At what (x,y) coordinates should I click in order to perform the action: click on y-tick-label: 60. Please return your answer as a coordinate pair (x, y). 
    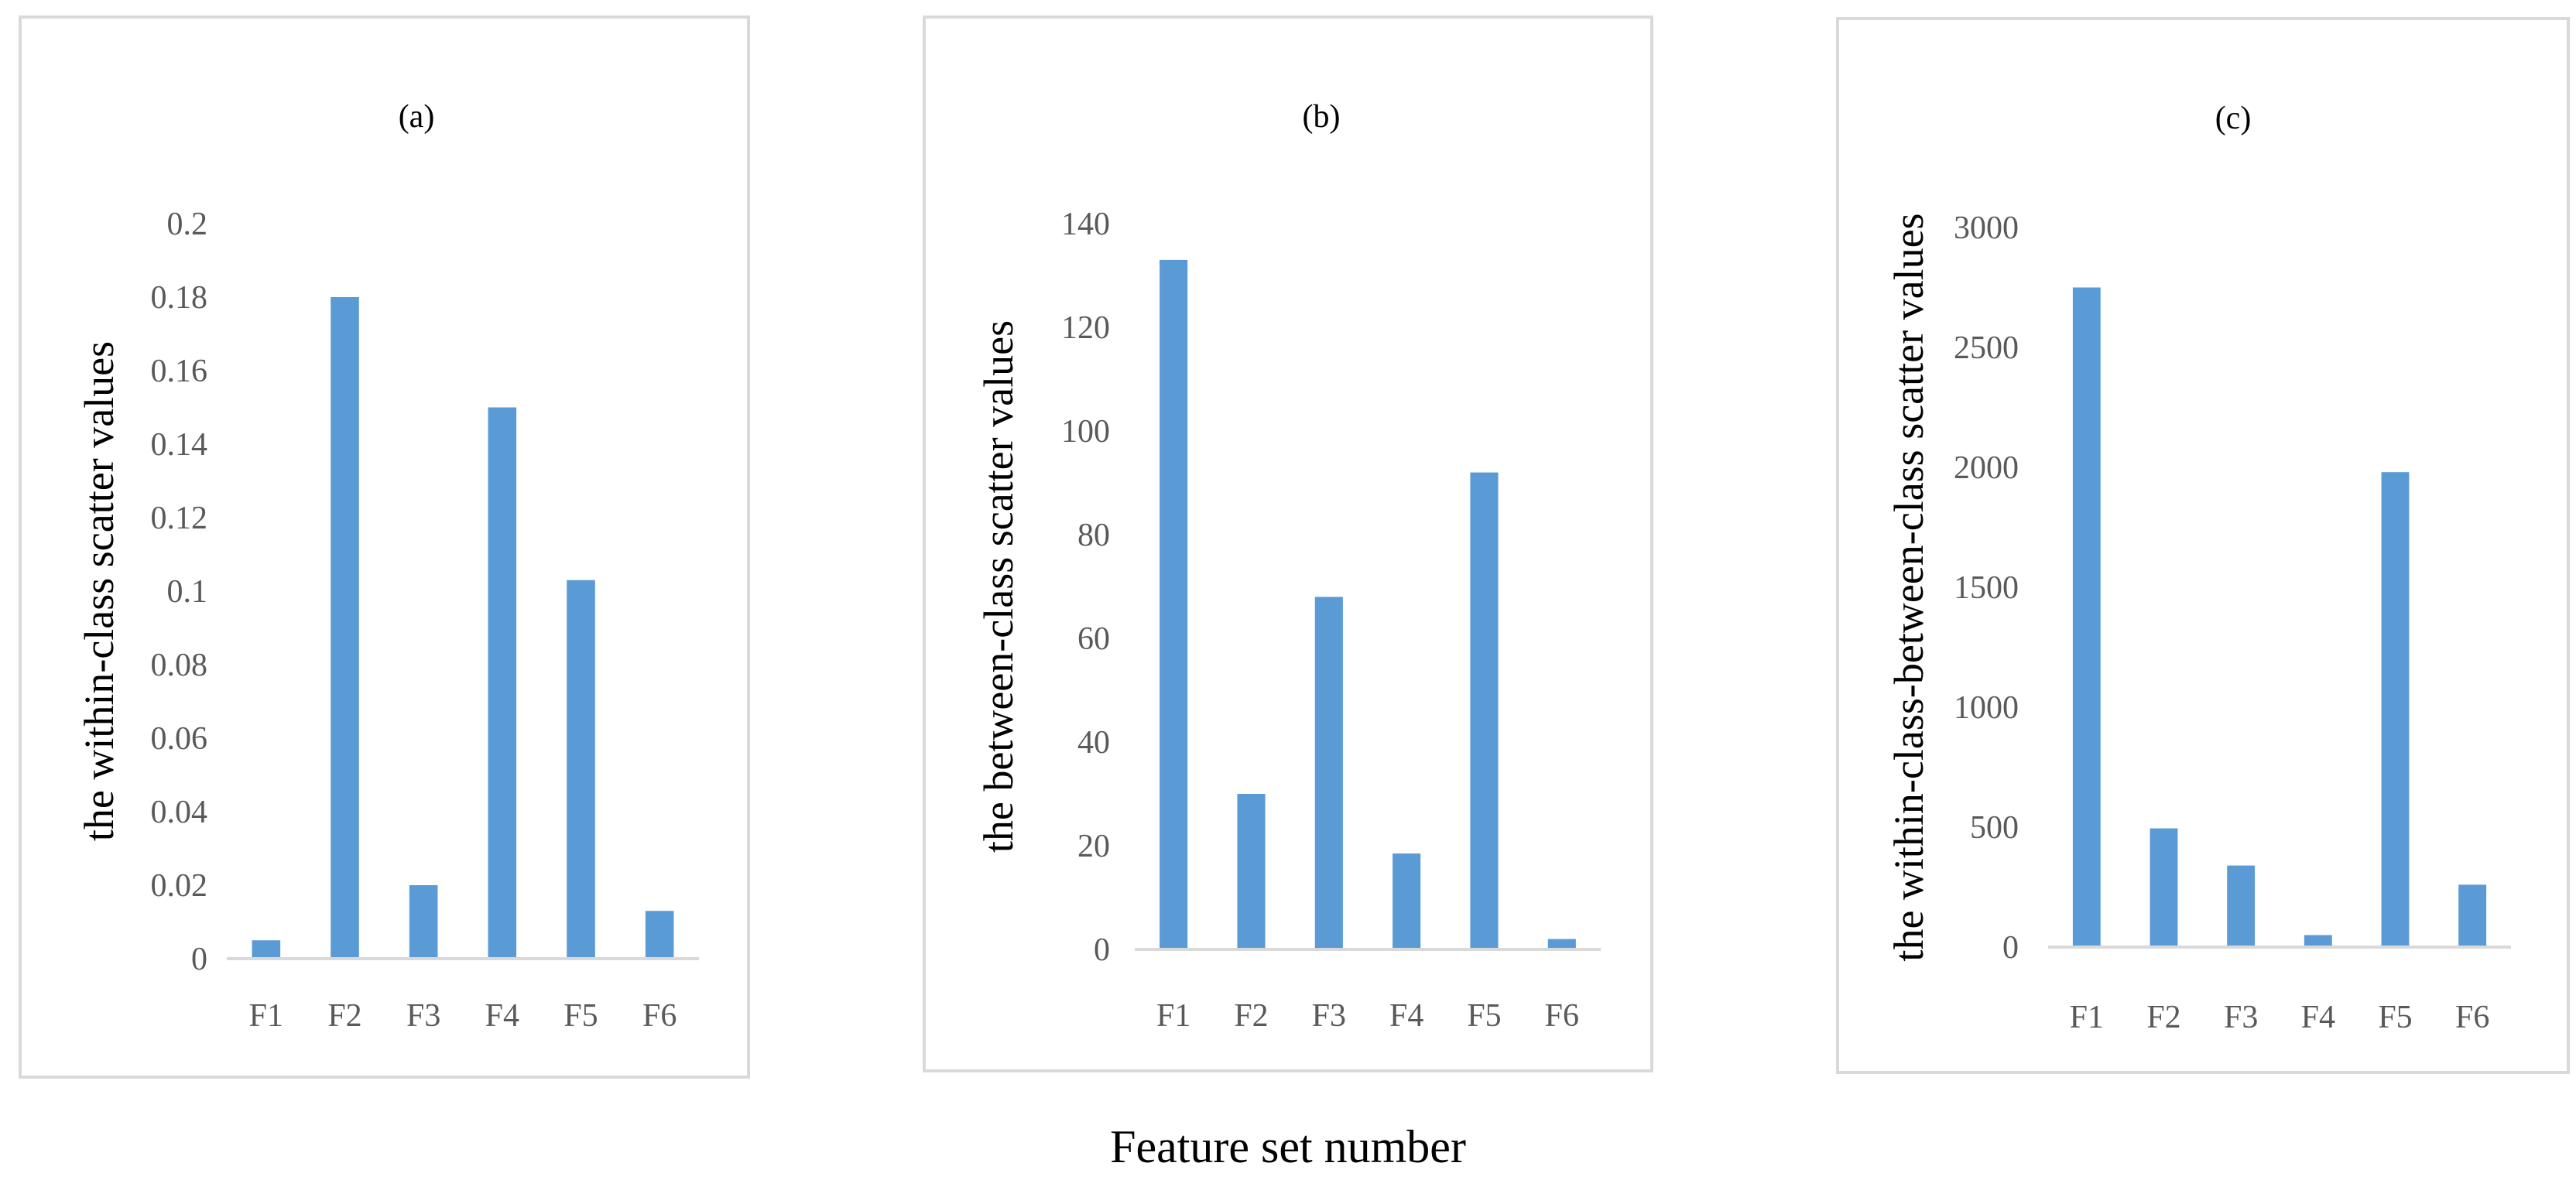
    Looking at the image, I should click on (1093, 639).